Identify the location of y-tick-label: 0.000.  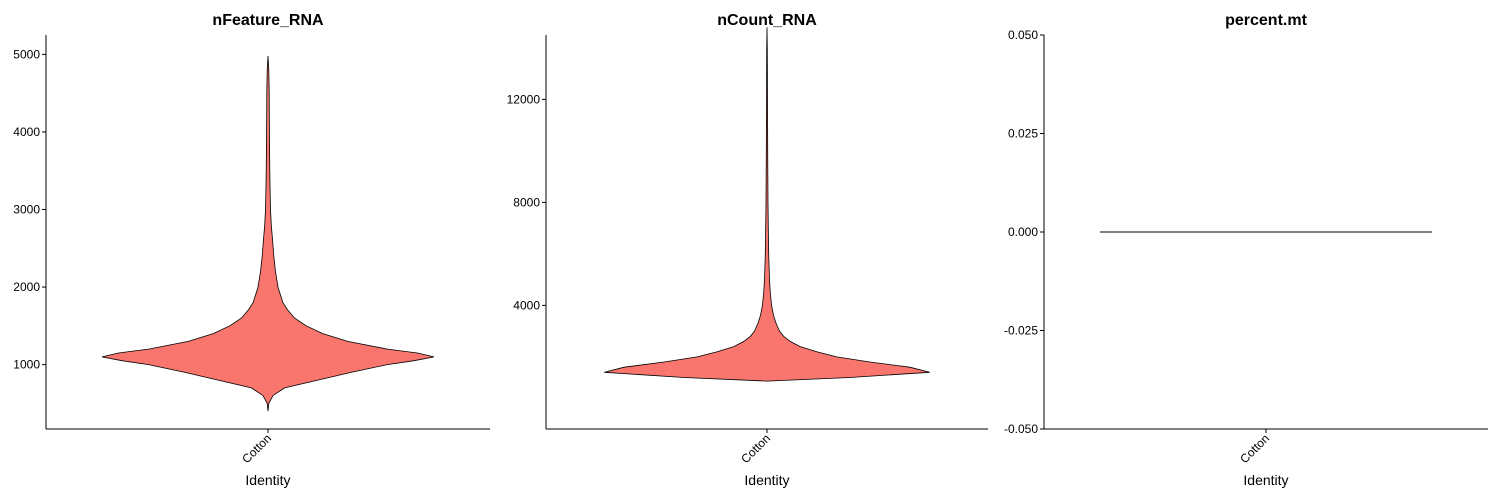
(1023, 232).